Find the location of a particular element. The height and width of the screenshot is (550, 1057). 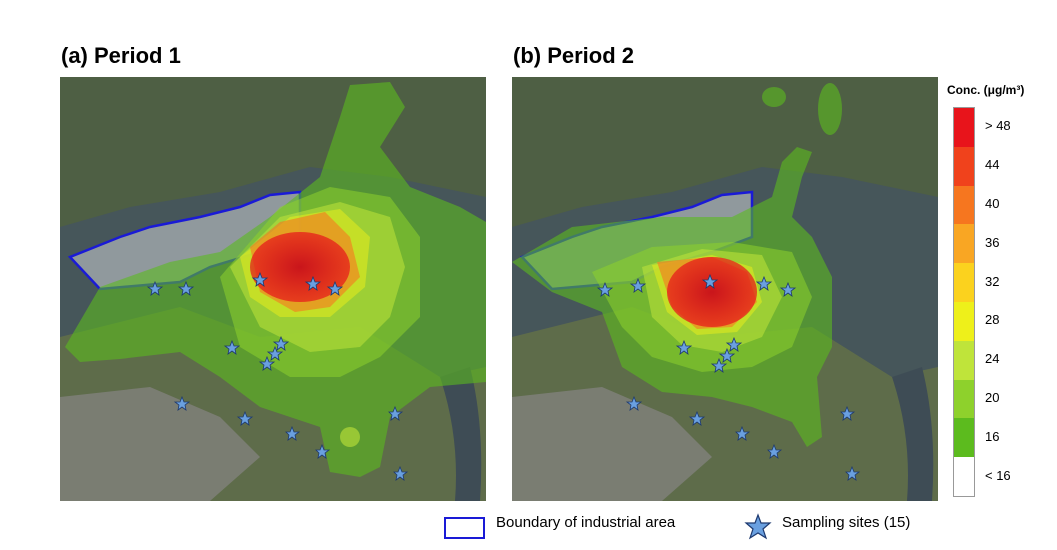

boundary-legend-swatch is located at coordinates (464, 528).